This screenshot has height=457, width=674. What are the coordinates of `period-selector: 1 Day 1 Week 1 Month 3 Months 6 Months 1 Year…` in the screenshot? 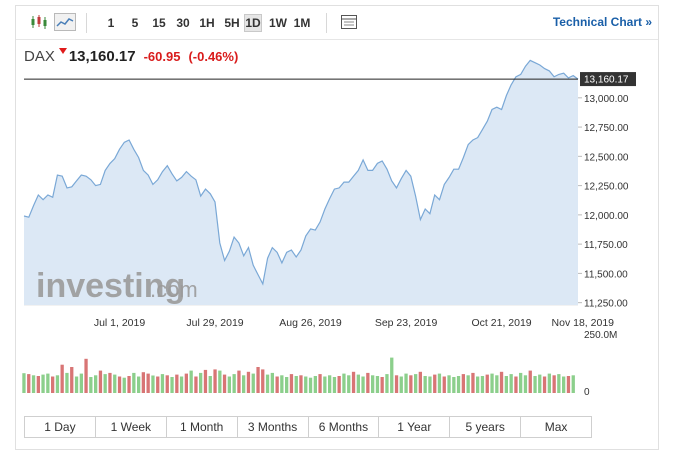 It's located at (308, 427).